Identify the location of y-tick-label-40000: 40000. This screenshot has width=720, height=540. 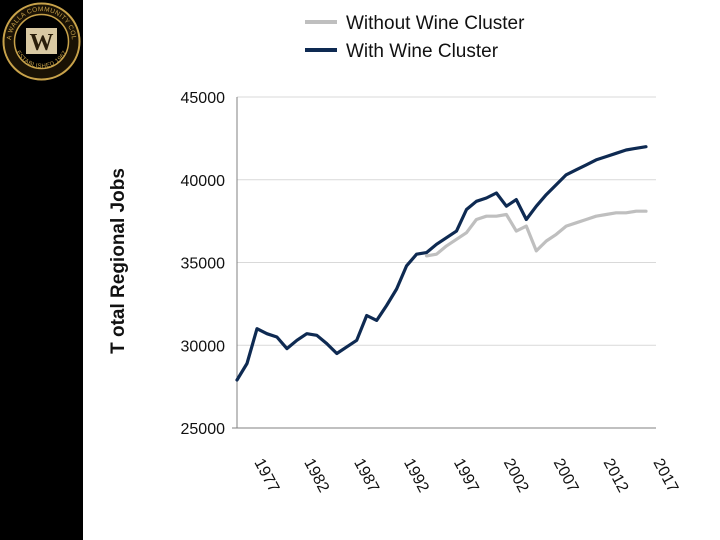
(203, 181).